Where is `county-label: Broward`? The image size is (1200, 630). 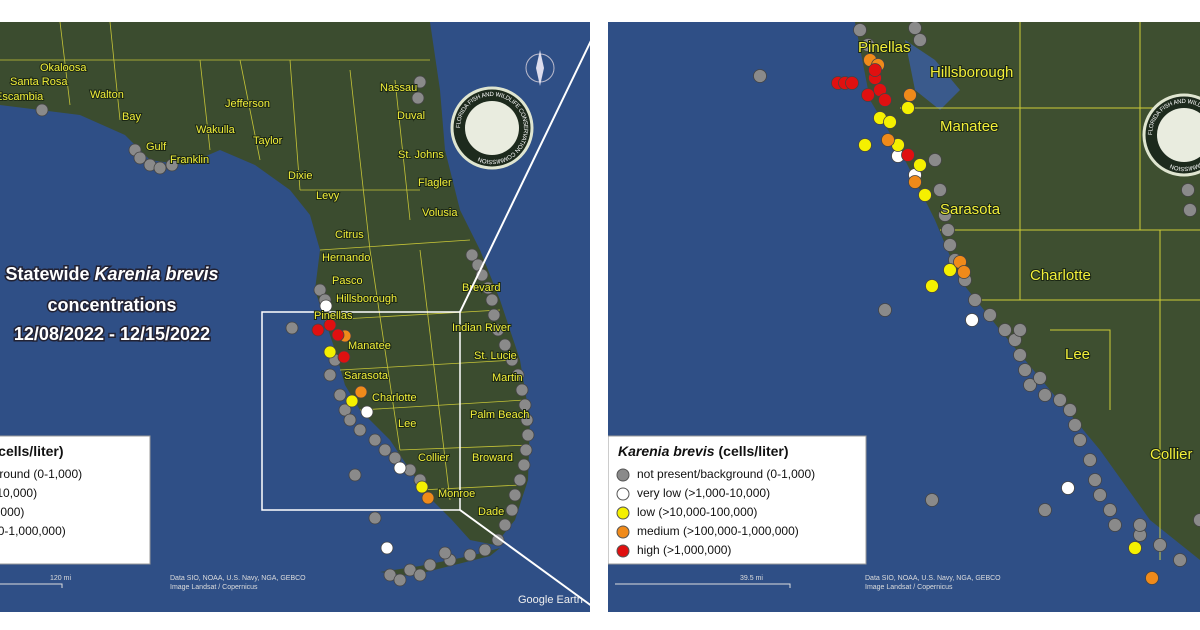 county-label: Broward is located at coordinates (492, 458).